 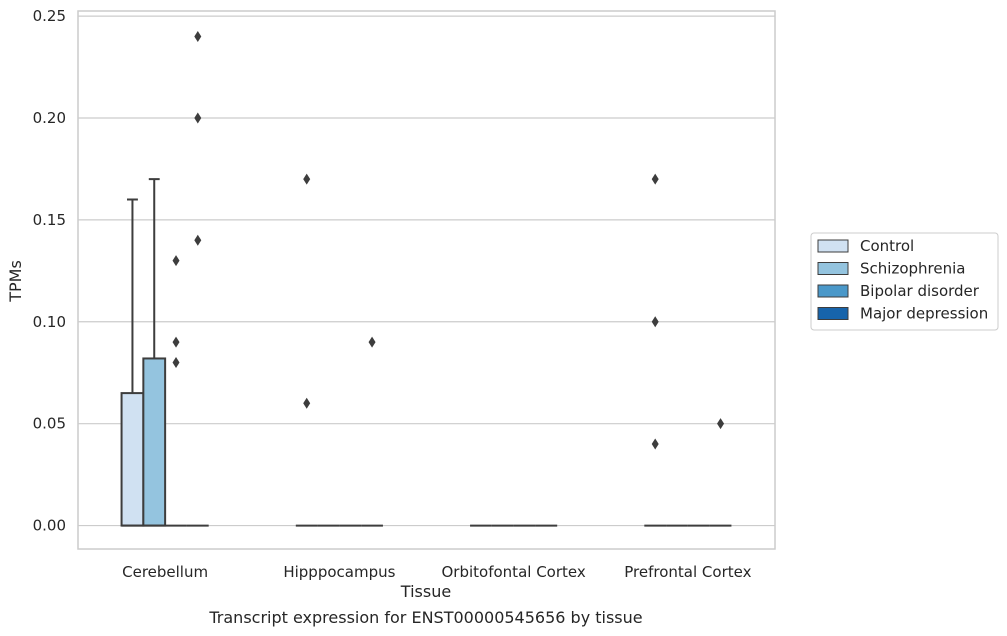 What do you see at coordinates (49, 16) in the screenshot?
I see `y-tick-label: 0.25` at bounding box center [49, 16].